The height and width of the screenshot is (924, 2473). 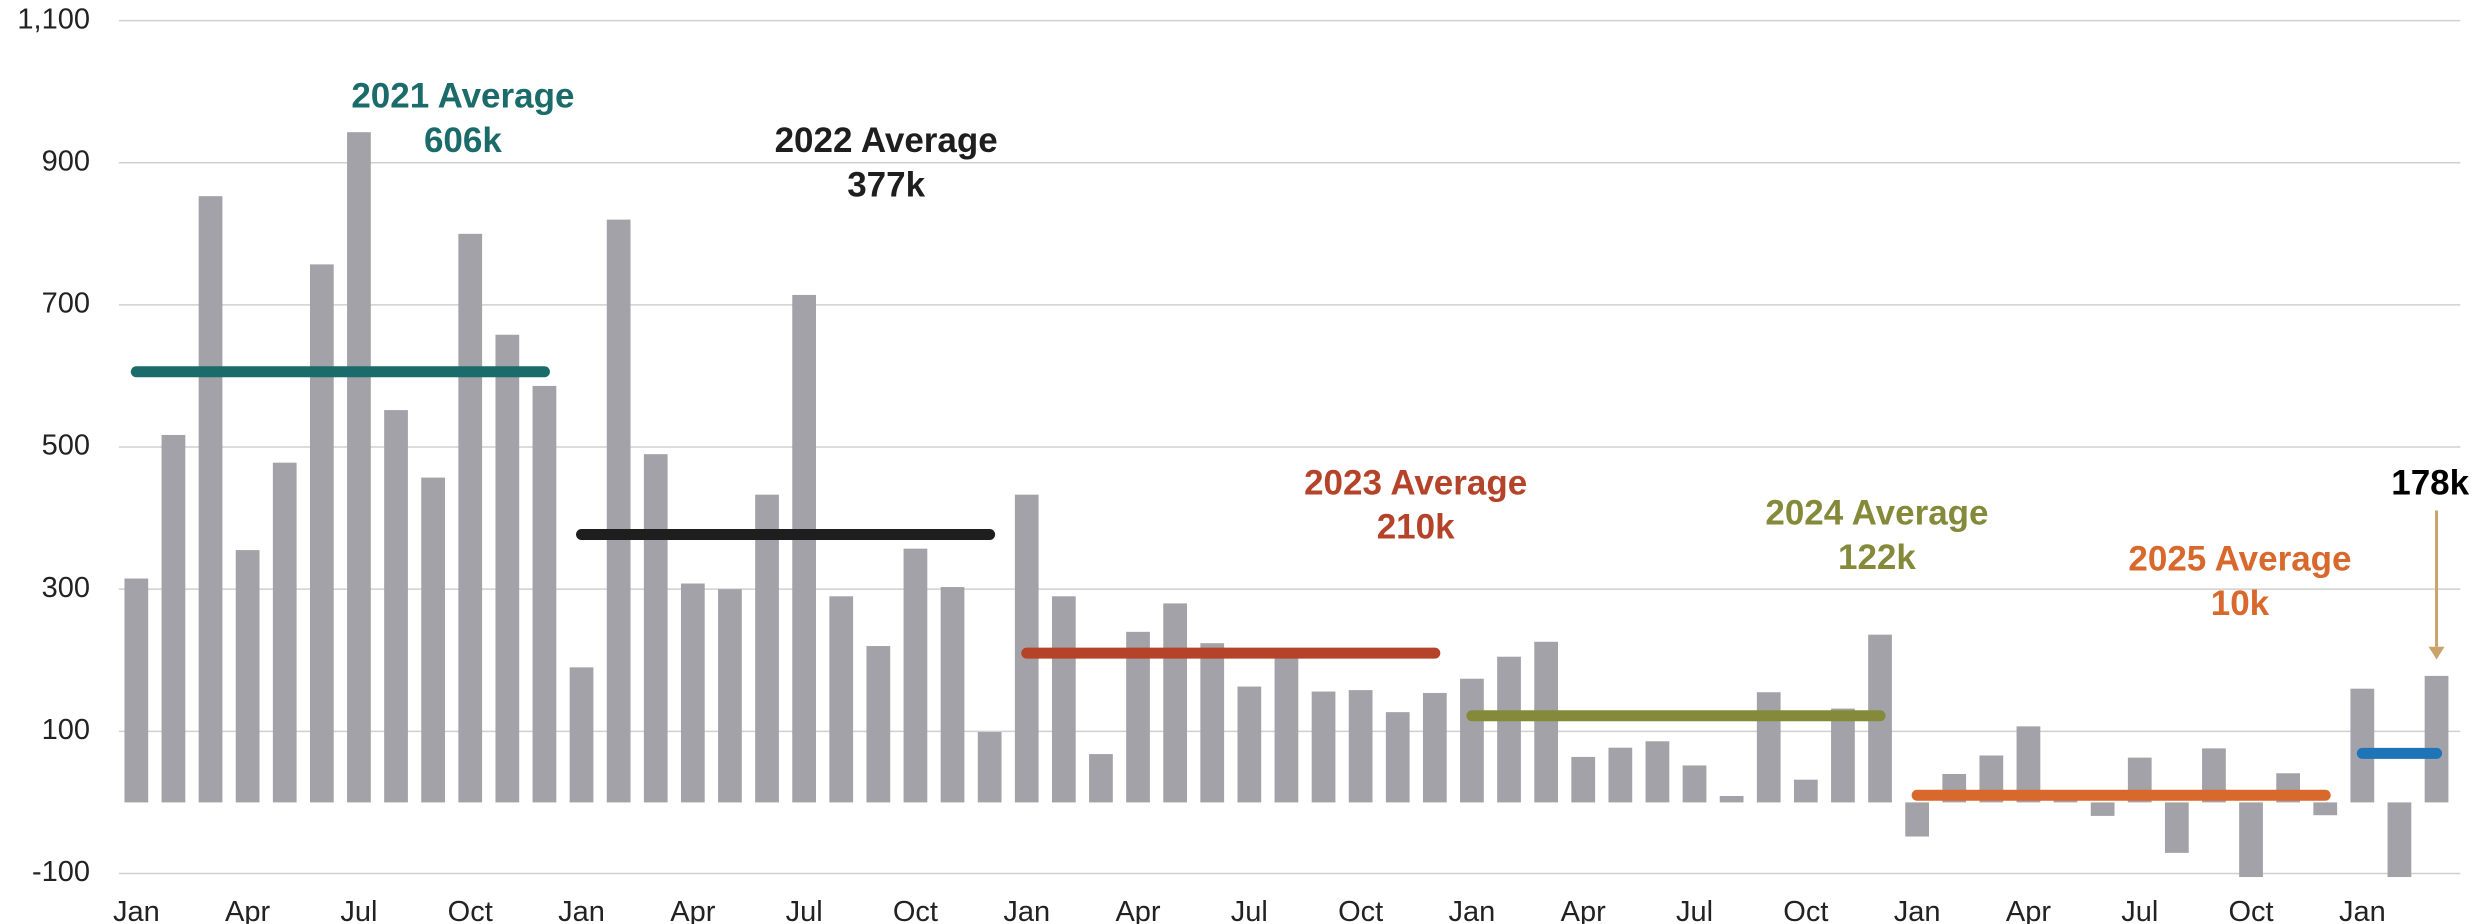 What do you see at coordinates (2239, 558) in the screenshot?
I see `average-label: 2025 Average` at bounding box center [2239, 558].